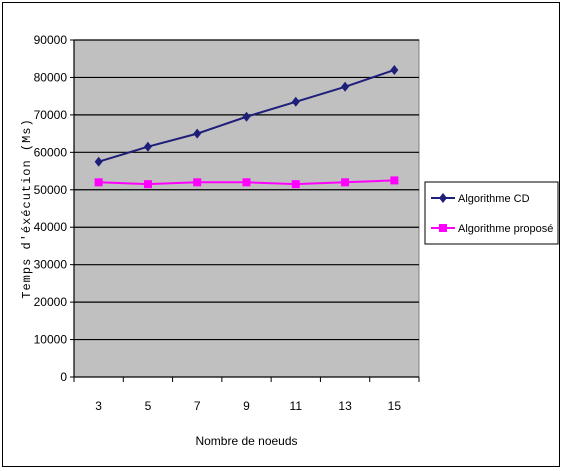 This screenshot has width=564, height=471. I want to click on y-tick-label: 60000, so click(51, 152).